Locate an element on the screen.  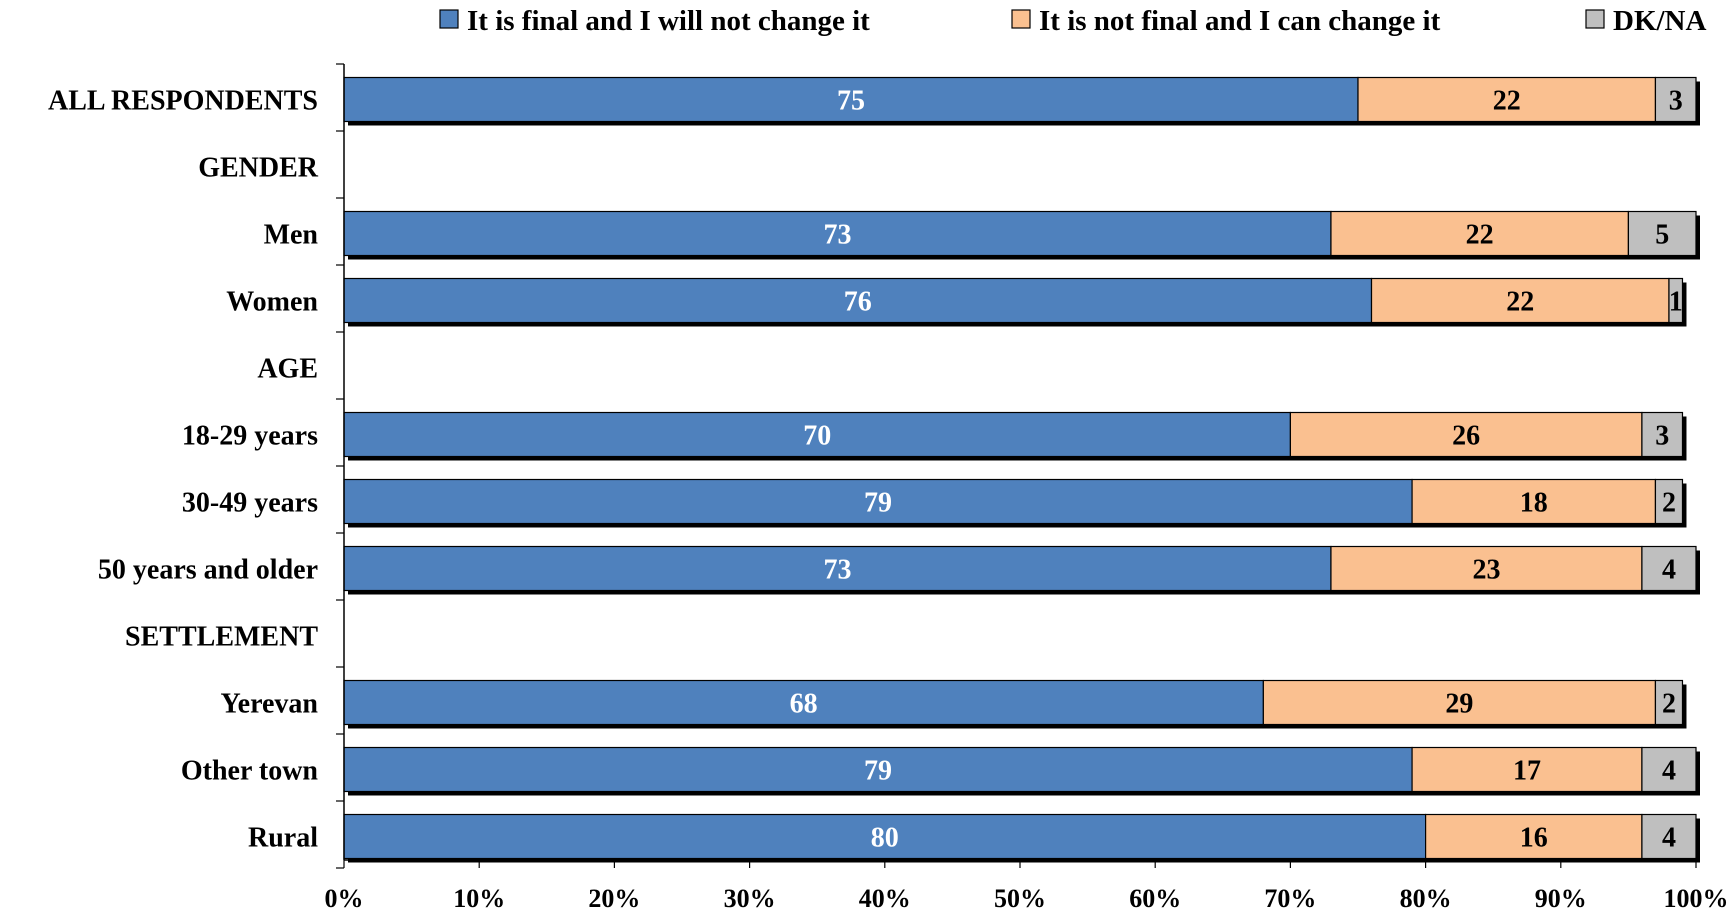
x-tick-label: 60% is located at coordinates (1155, 898).